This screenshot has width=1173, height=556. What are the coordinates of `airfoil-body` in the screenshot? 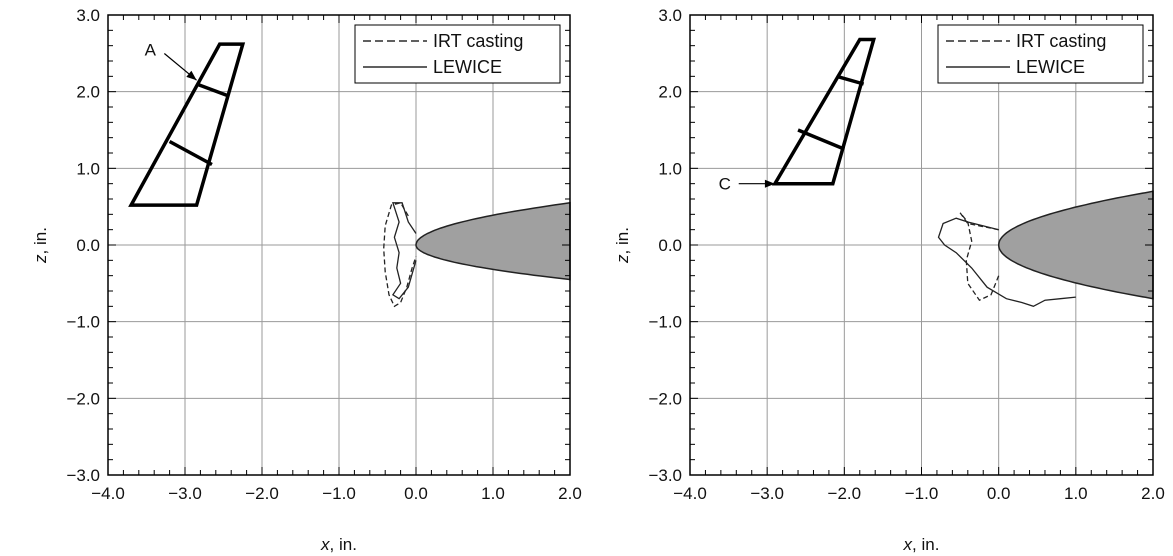 It's located at (1075, 245).